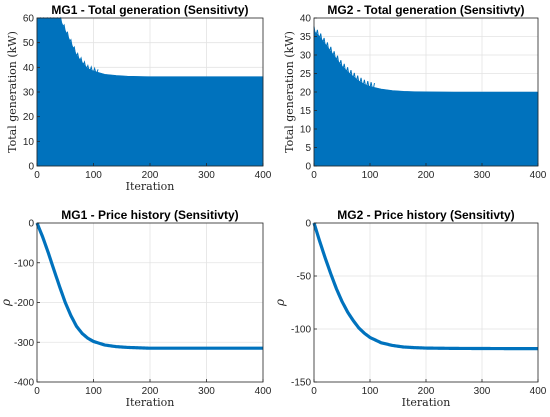  Describe the element at coordinates (306, 37) in the screenshot. I see `y-tick-label: 35` at that location.